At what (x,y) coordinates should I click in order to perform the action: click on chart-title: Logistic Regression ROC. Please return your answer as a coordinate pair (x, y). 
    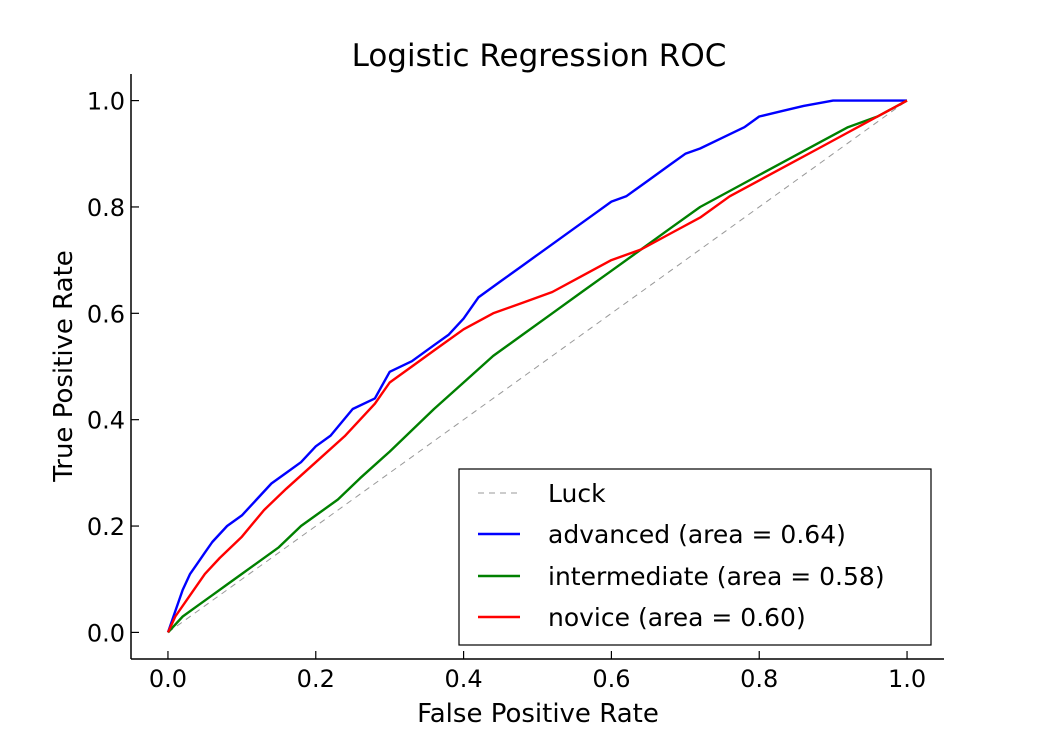
    Looking at the image, I should click on (539, 56).